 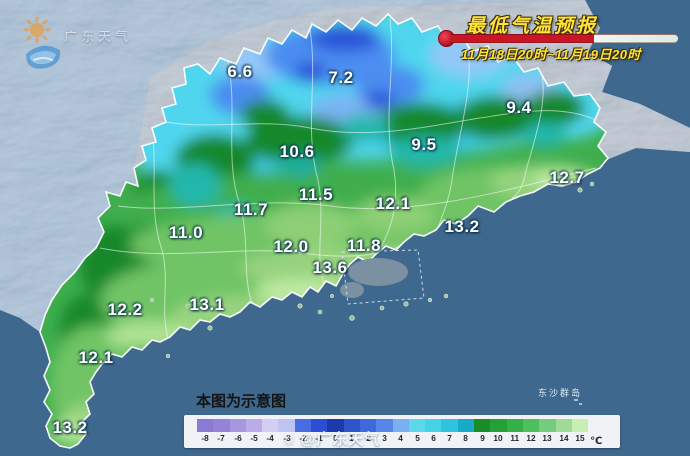 I want to click on legend-tick: -6, so click(x=238, y=438).